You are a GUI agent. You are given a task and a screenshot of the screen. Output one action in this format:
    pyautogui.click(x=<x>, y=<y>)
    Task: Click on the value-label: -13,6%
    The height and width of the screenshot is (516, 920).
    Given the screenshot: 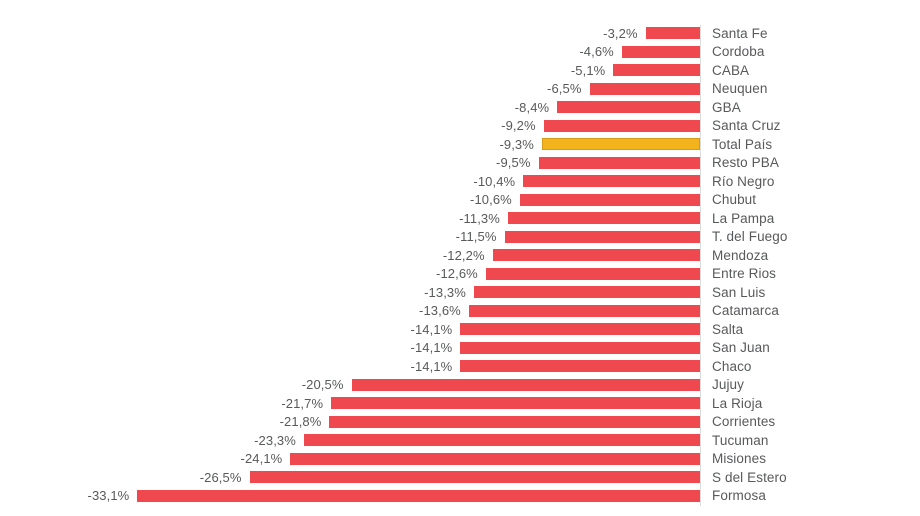 What is the action you would take?
    pyautogui.click(x=440, y=311)
    